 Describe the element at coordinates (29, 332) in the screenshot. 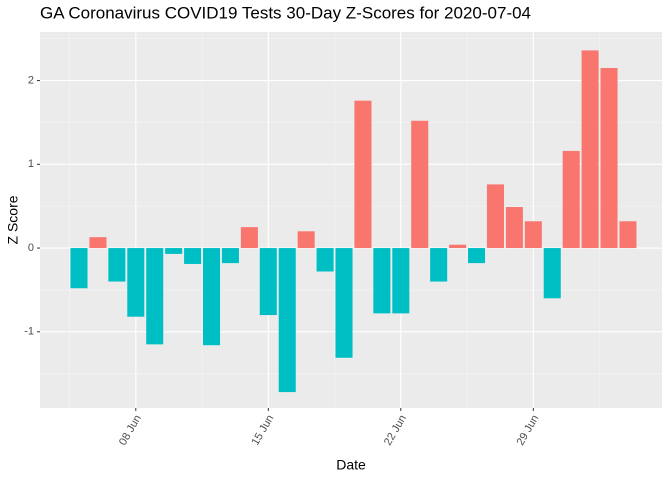

I see `y-tick-label: -1` at that location.